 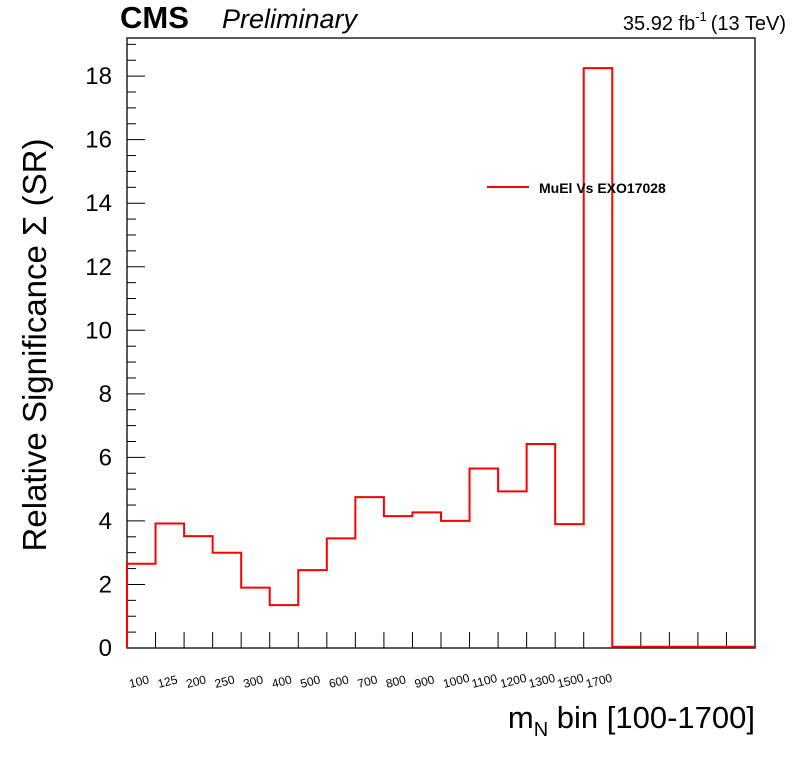 I want to click on y-tick-label: 6, so click(x=105, y=457).